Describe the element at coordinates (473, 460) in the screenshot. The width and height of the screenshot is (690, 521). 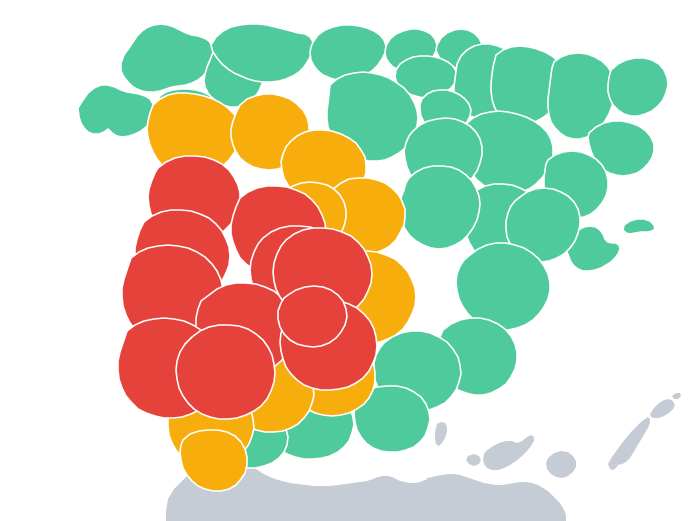
I see `island-la-gomera` at that location.